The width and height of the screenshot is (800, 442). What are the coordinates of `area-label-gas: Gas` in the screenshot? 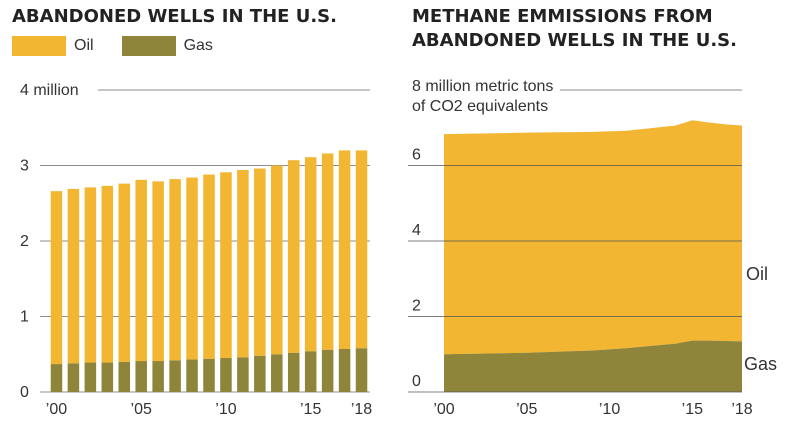 It's located at (761, 364).